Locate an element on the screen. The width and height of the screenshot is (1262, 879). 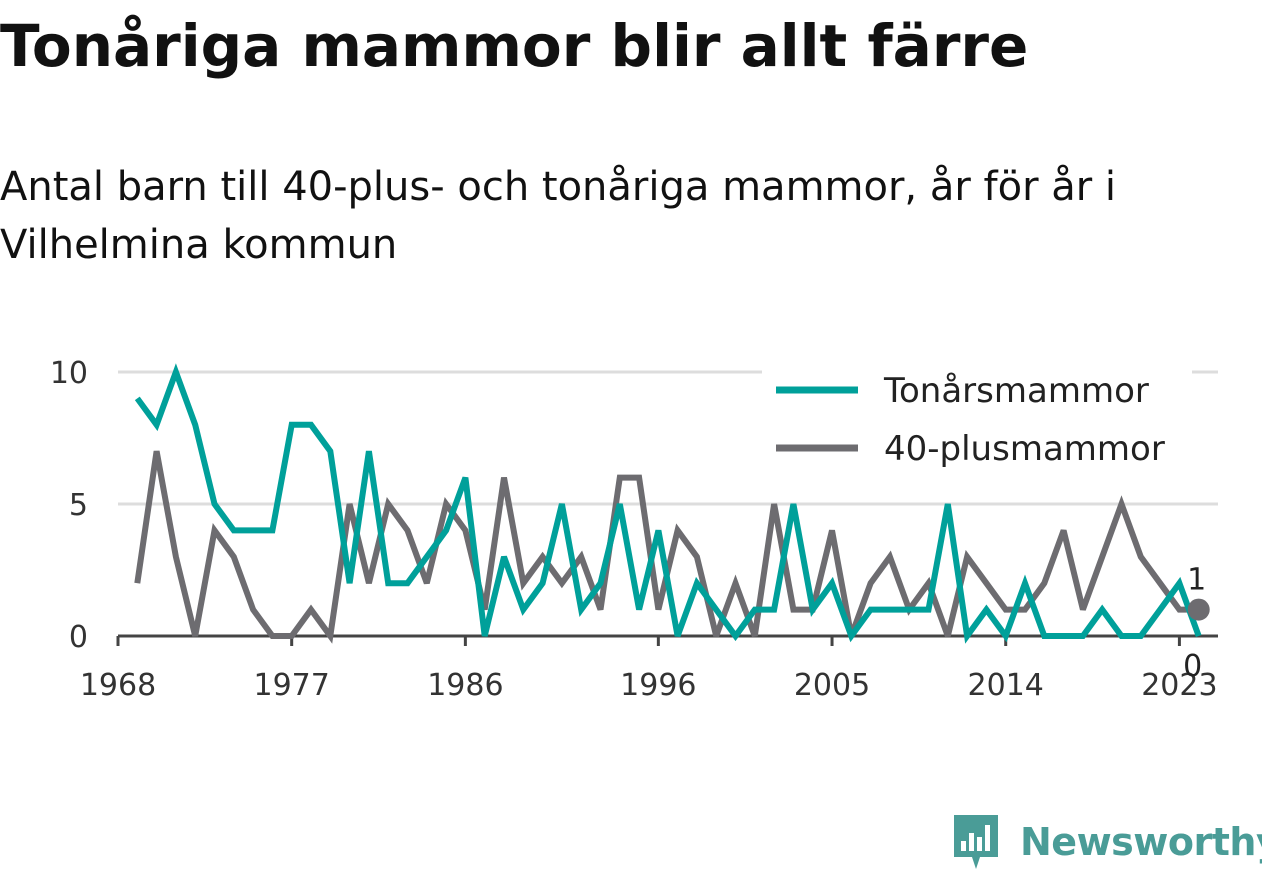
brand-logo: Newsworthy is located at coordinates (1106, 842).